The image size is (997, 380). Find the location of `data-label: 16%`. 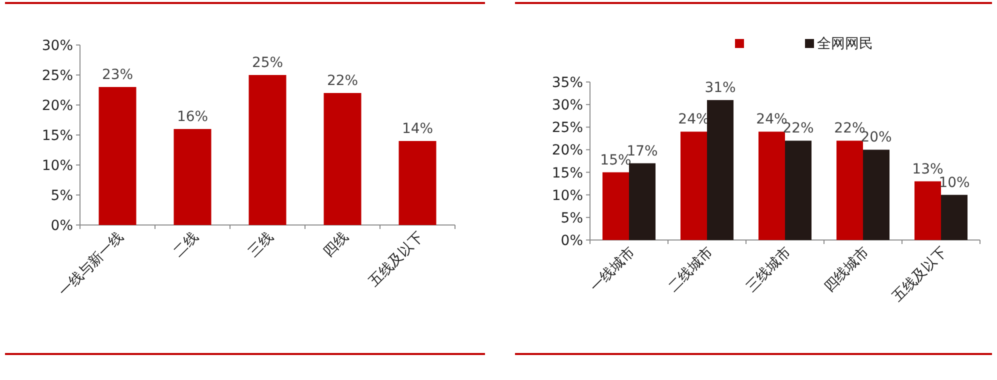

data-label: 16% is located at coordinates (192, 117).